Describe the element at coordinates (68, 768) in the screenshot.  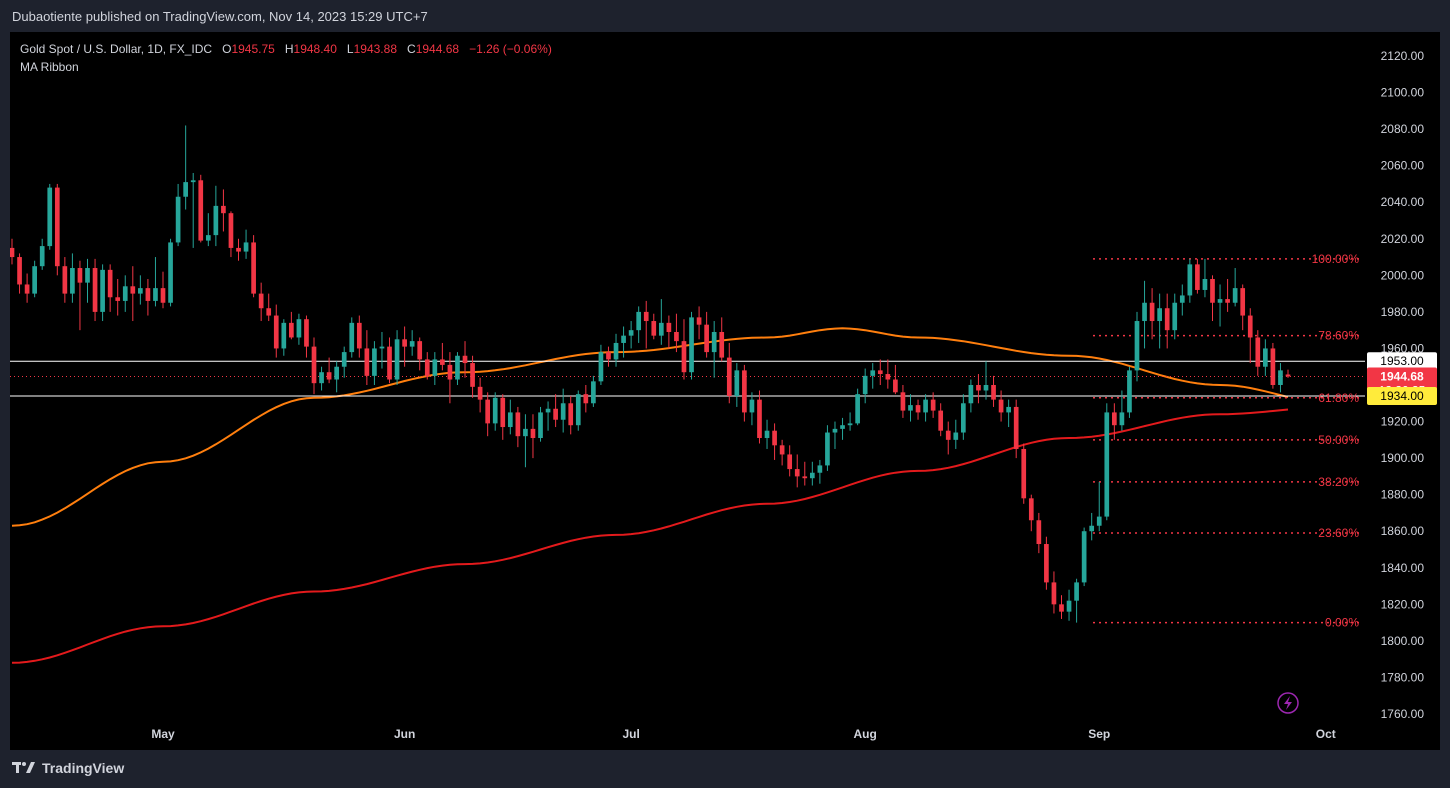
I see `tradingview-brand: TradingView` at that location.